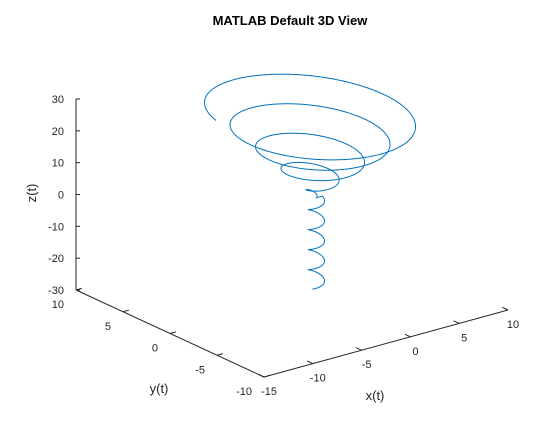 The image size is (560, 424). What do you see at coordinates (159, 388) in the screenshot?
I see `y-axis-label: y(t)` at bounding box center [159, 388].